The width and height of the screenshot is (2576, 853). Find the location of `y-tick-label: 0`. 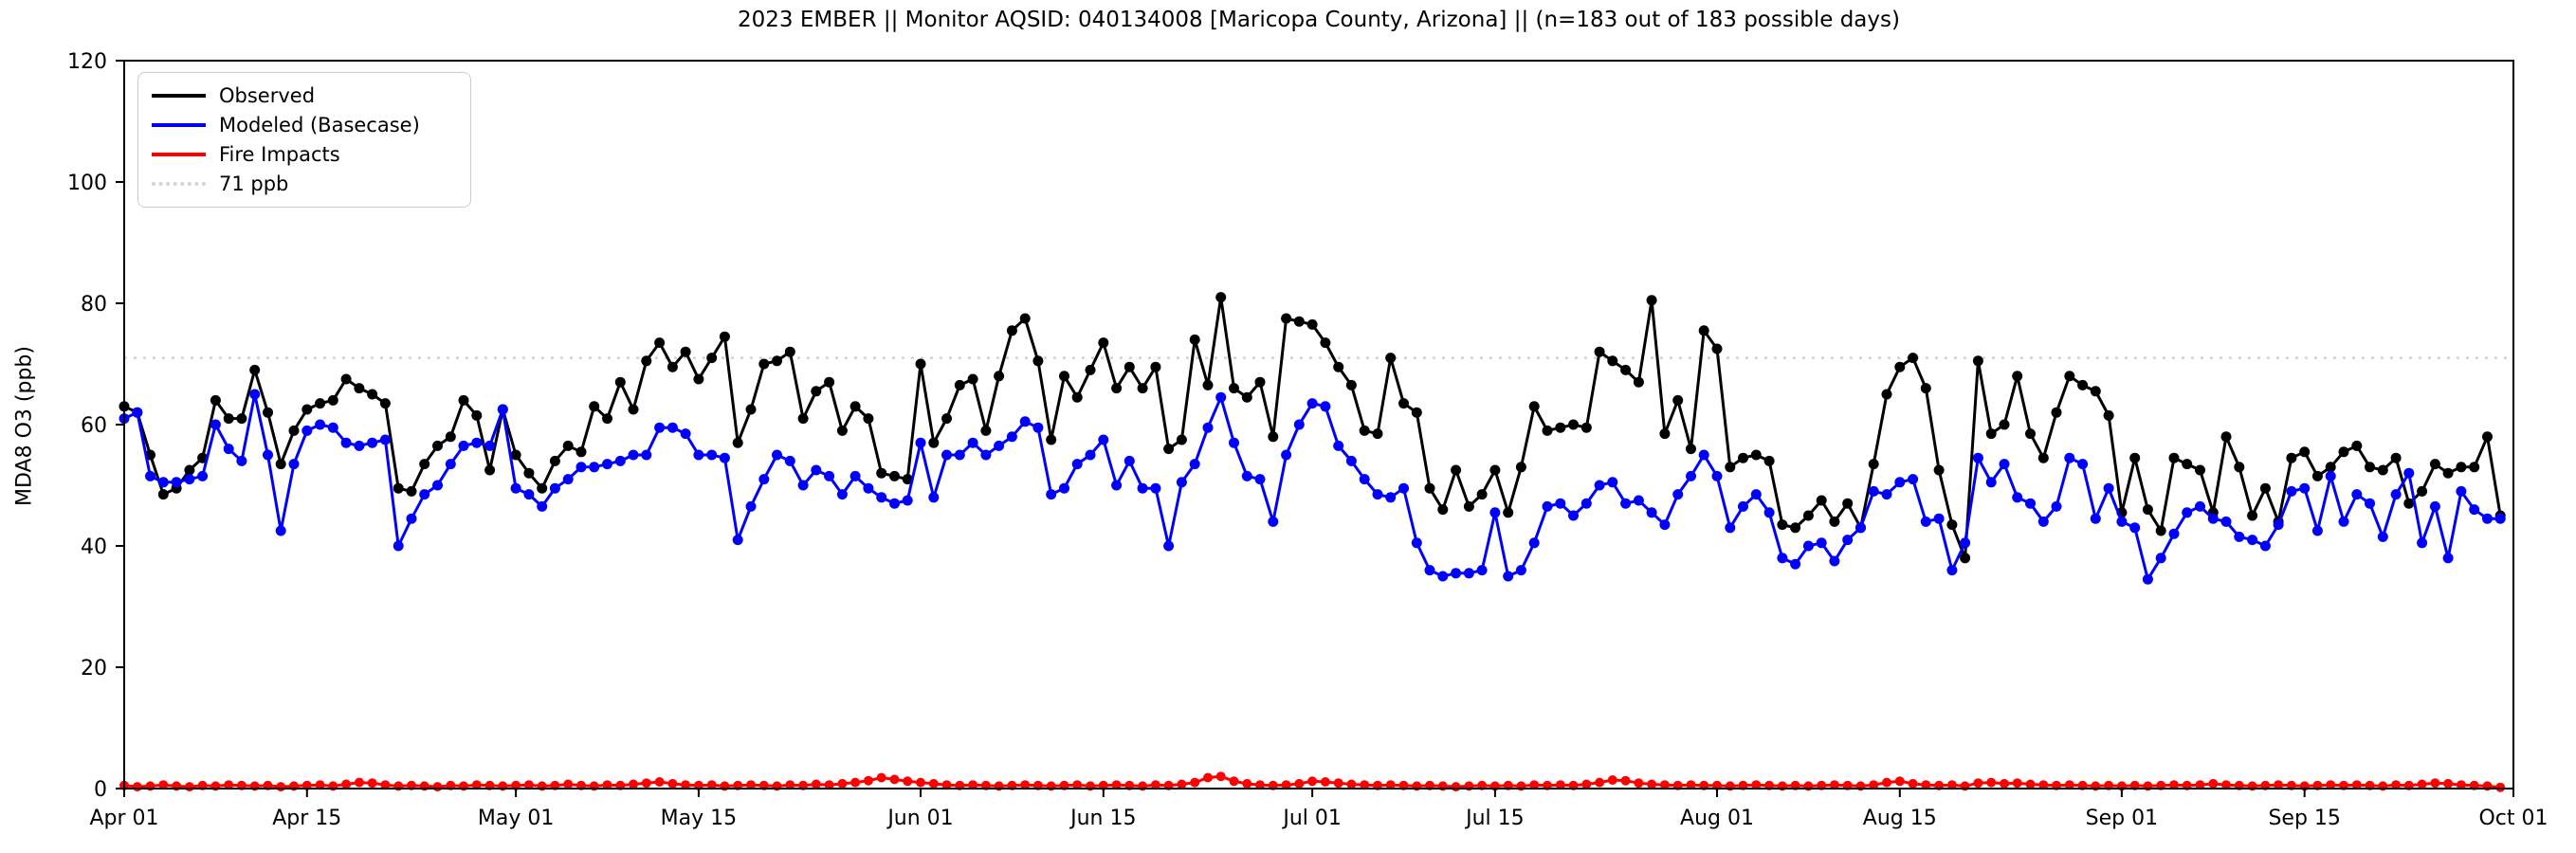

y-tick-label: 0 is located at coordinates (100, 790).